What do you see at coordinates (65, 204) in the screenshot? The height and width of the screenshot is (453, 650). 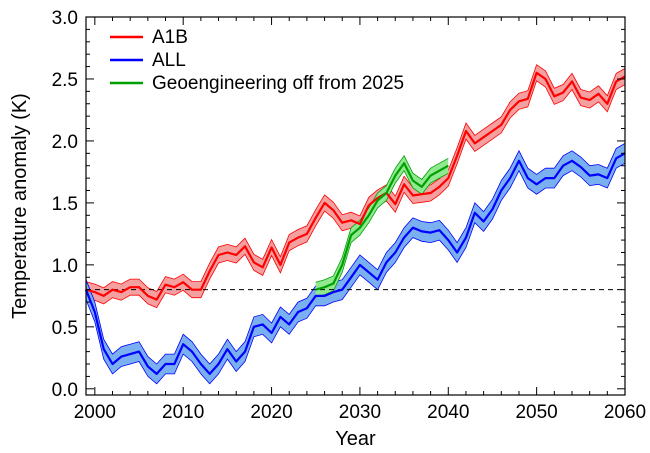 I see `y-tick-label: 1.5` at bounding box center [65, 204].